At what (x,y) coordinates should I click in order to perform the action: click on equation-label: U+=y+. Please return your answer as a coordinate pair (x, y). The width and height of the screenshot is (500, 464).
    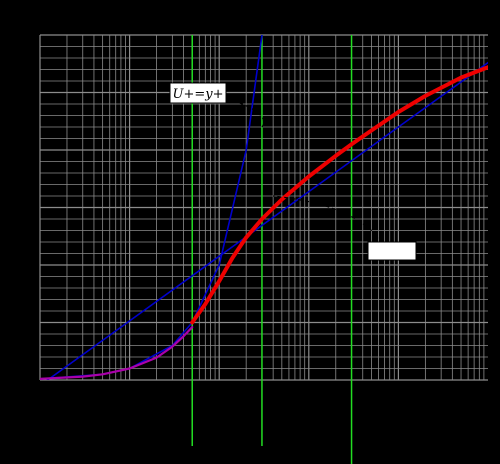
    Looking at the image, I should click on (198, 94).